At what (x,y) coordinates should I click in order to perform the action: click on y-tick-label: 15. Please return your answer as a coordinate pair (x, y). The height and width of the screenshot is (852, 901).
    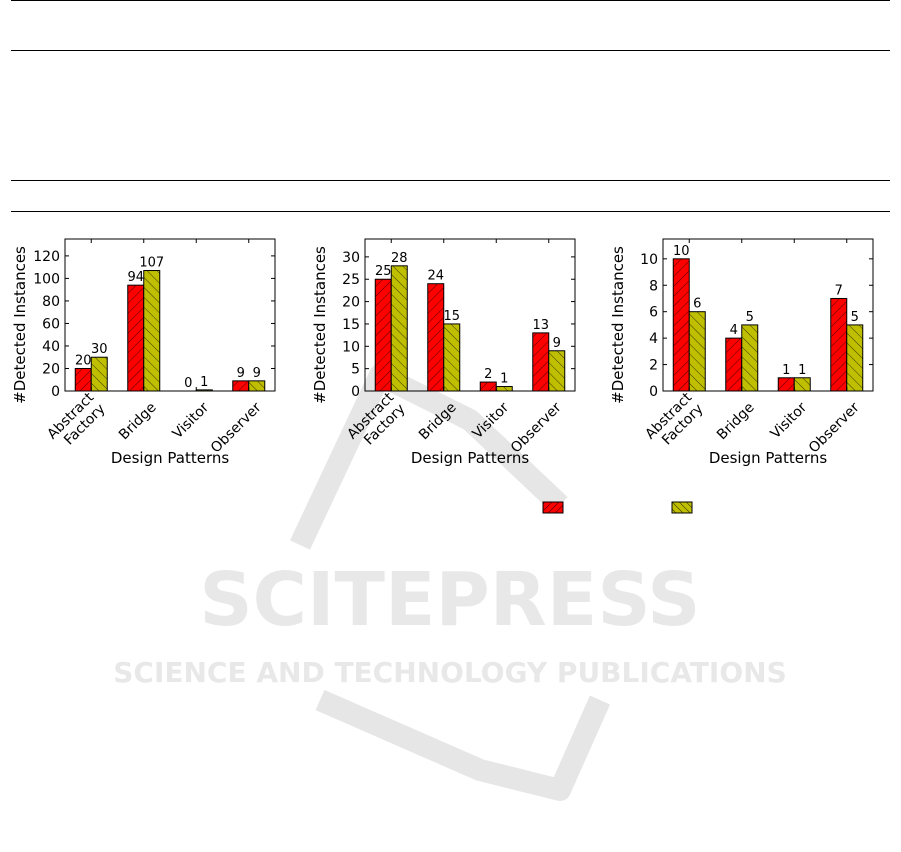
    Looking at the image, I should click on (351, 325).